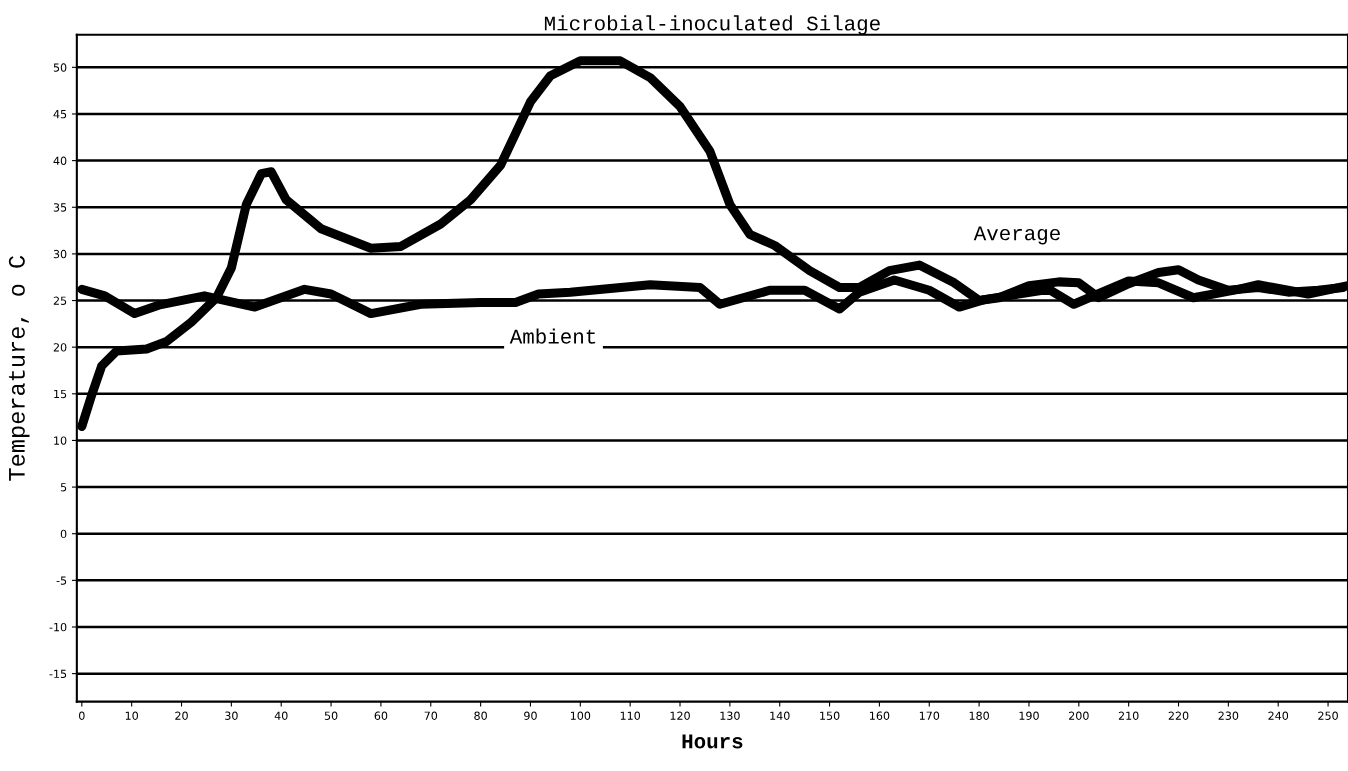 The height and width of the screenshot is (771, 1348). What do you see at coordinates (181, 715) in the screenshot?
I see `x-tick-label: 20` at bounding box center [181, 715].